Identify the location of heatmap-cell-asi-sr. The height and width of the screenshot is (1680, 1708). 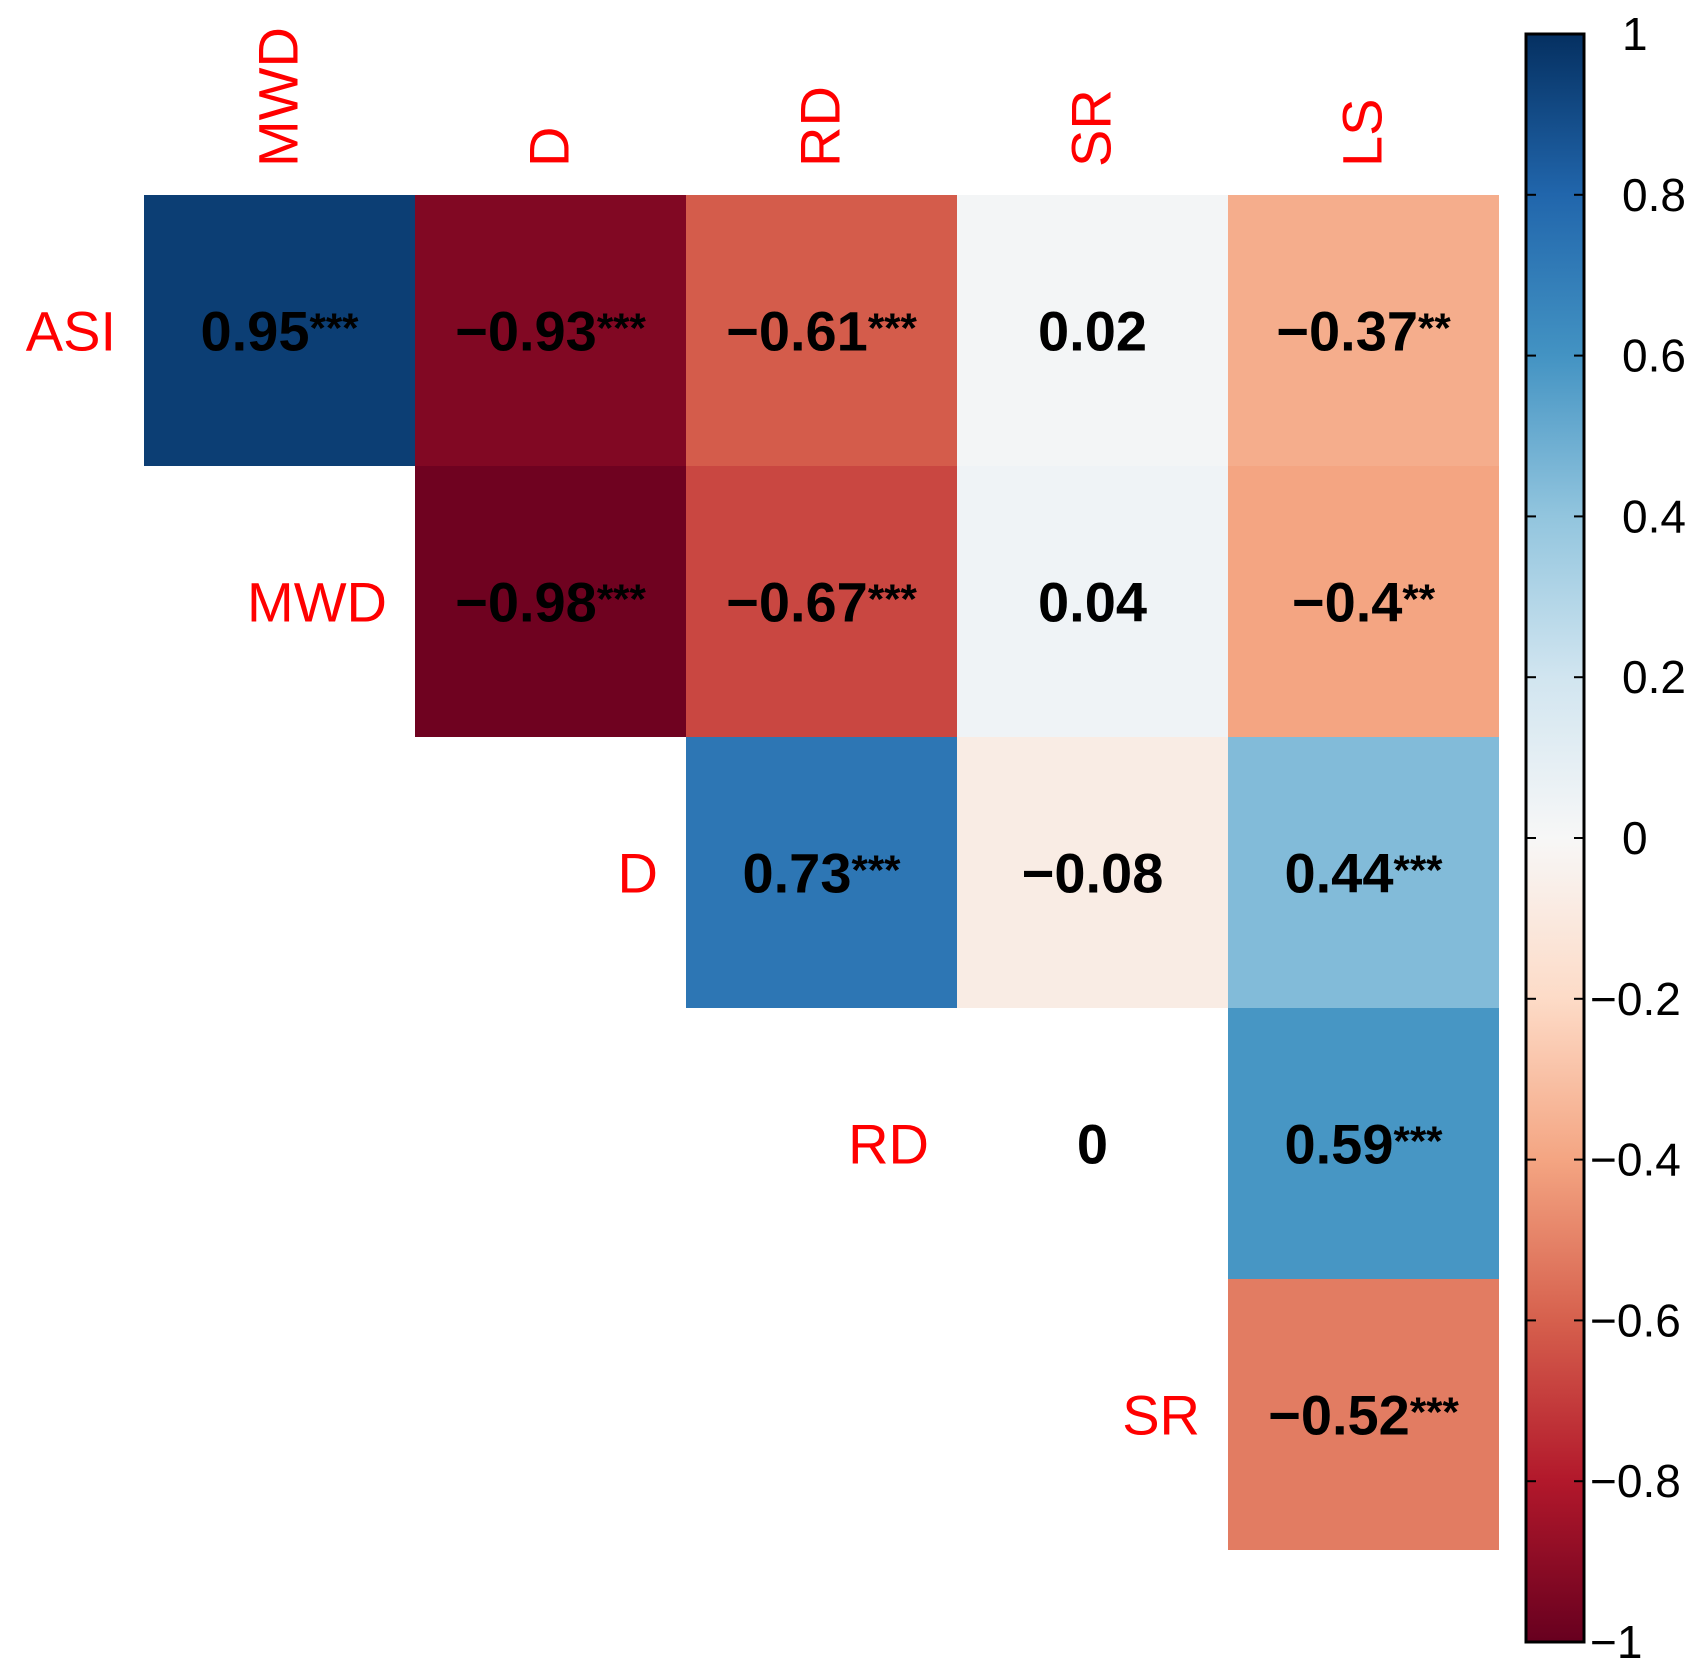
(1092, 330).